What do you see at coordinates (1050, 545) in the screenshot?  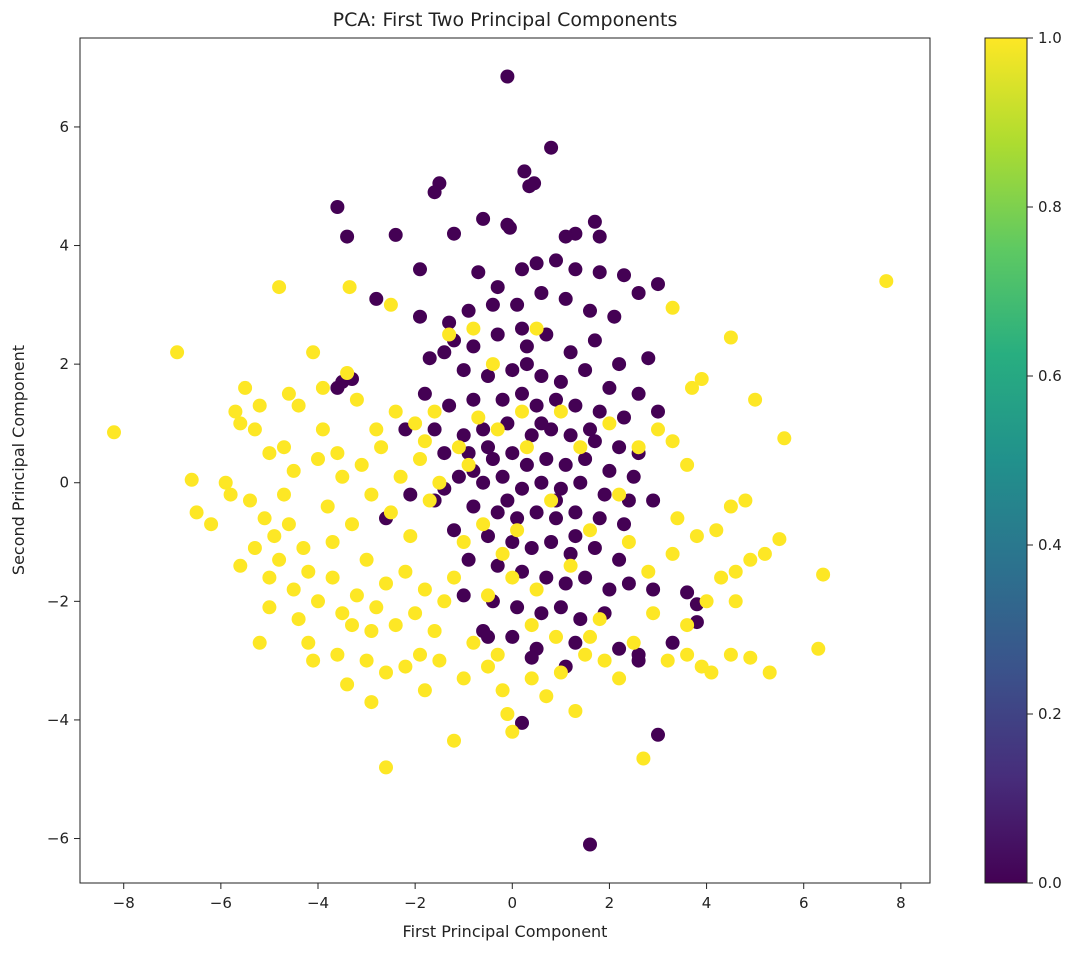 I see `colorbar-tick-label: 0.4` at bounding box center [1050, 545].